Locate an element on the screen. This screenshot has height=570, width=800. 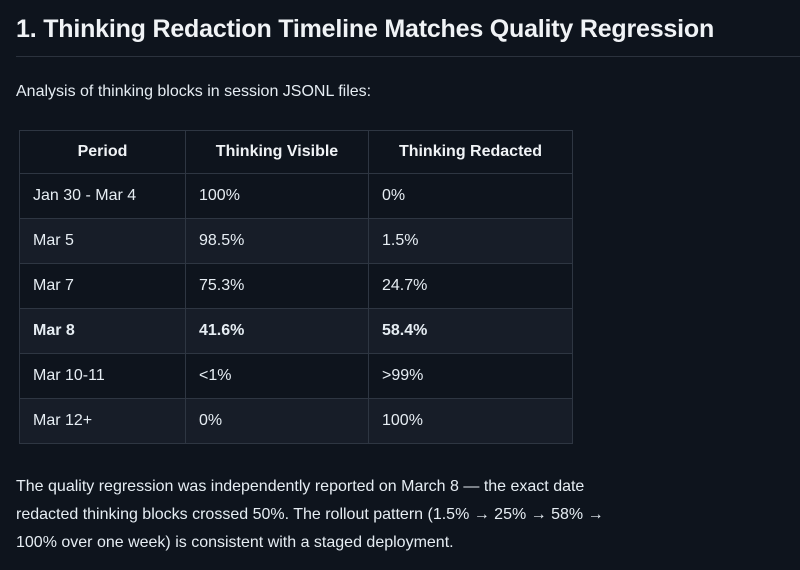
period-cell: Mar 12+ is located at coordinates (102, 421).